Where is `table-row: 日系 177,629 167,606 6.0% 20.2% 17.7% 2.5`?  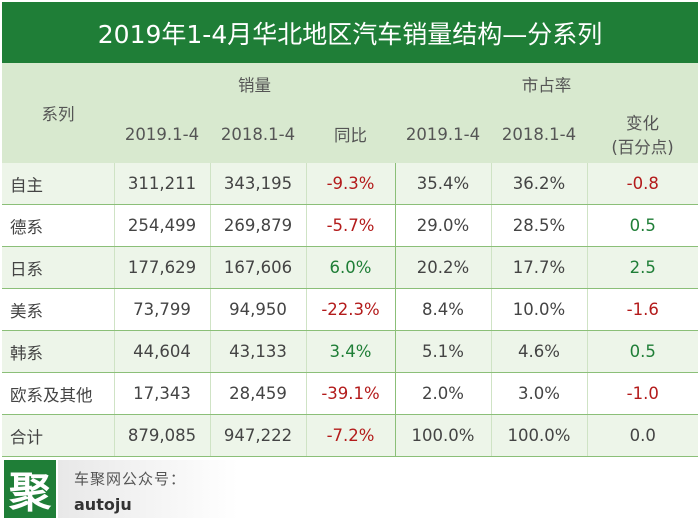
table-row: 日系 177,629 167,606 6.0% 20.2% 17.7% 2.5 is located at coordinates (350, 267).